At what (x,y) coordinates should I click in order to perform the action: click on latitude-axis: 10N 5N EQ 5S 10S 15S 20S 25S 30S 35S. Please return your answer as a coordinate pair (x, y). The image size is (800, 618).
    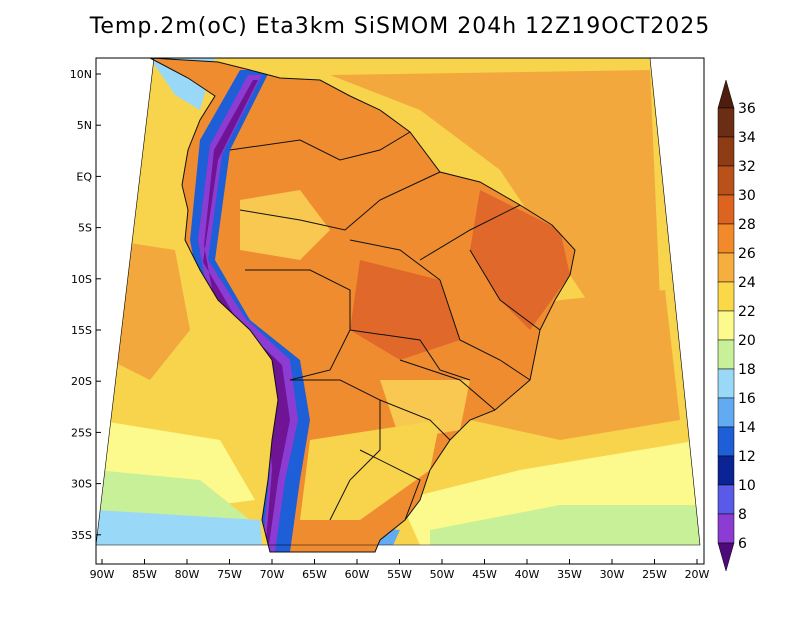
    Looking at the image, I should click on (85, 305).